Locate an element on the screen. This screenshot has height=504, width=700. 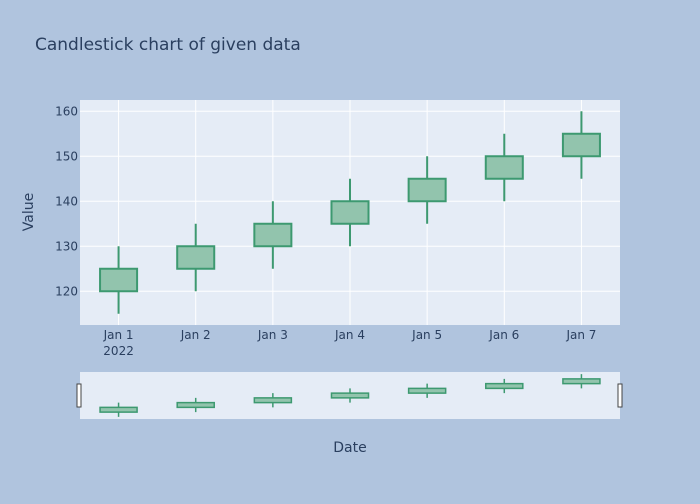
x-axis-title: Date is located at coordinates (349, 448).